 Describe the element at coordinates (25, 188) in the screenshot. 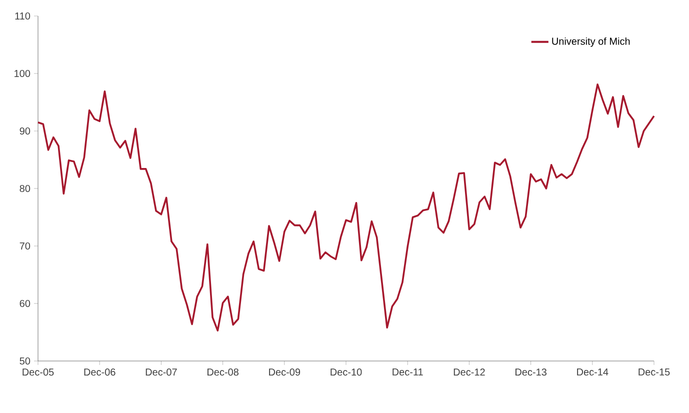

I see `y-tick-label: 80` at that location.